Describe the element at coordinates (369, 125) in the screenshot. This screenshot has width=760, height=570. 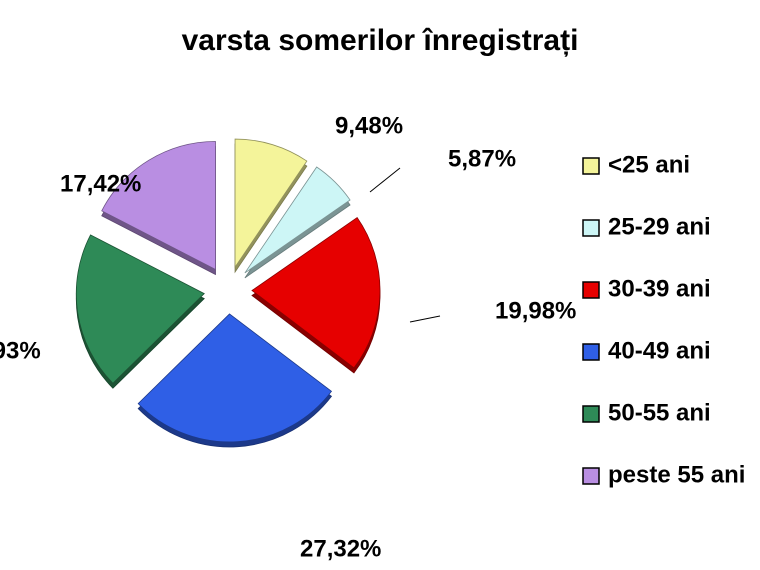
I see `data-label: 9,48%` at that location.